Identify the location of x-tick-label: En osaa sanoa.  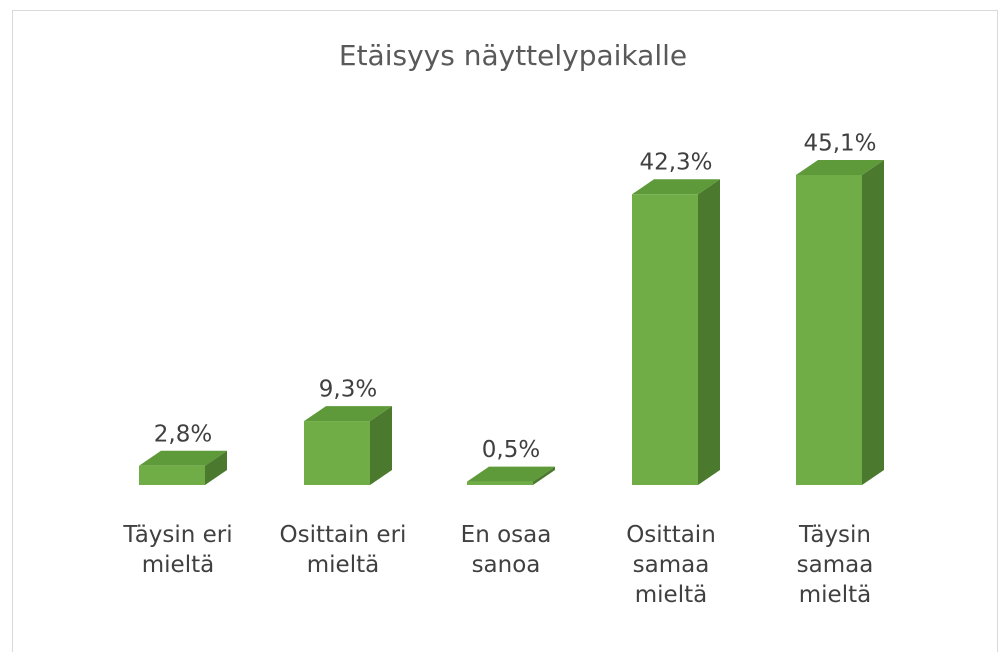
(506, 550).